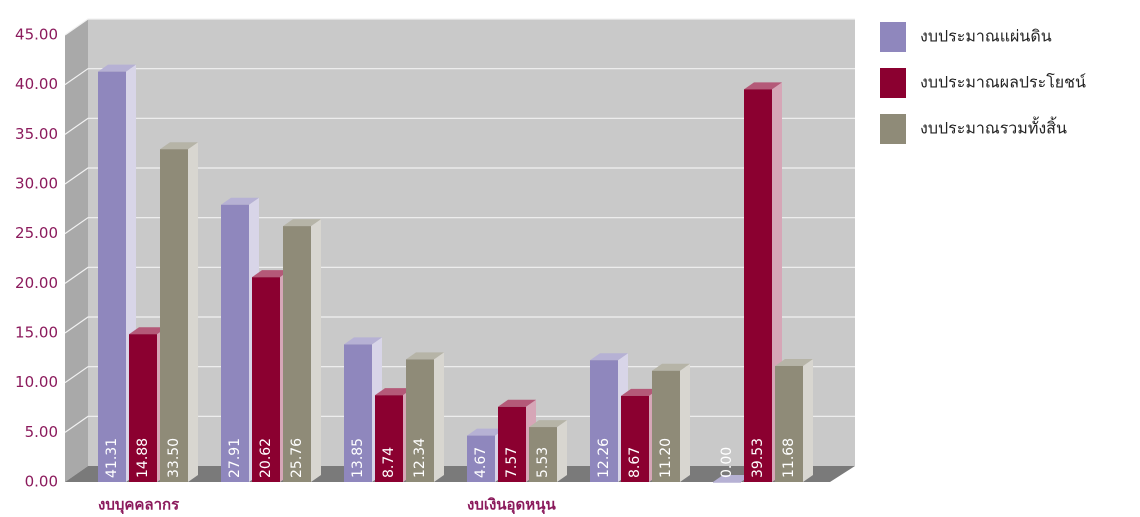 Image resolution: width=1140 pixels, height=517 pixels. What do you see at coordinates (297, 458) in the screenshot?
I see `value-label: 25.76` at bounding box center [297, 458].